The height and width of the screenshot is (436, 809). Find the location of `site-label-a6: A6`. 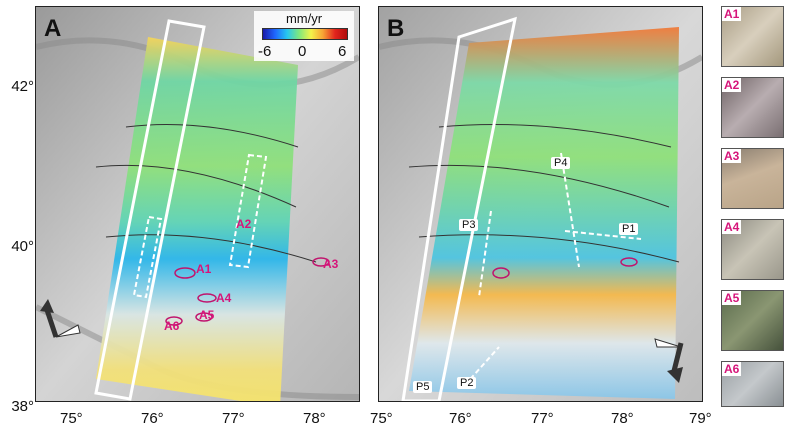

site-label-a6: A6 is located at coordinates (172, 326).